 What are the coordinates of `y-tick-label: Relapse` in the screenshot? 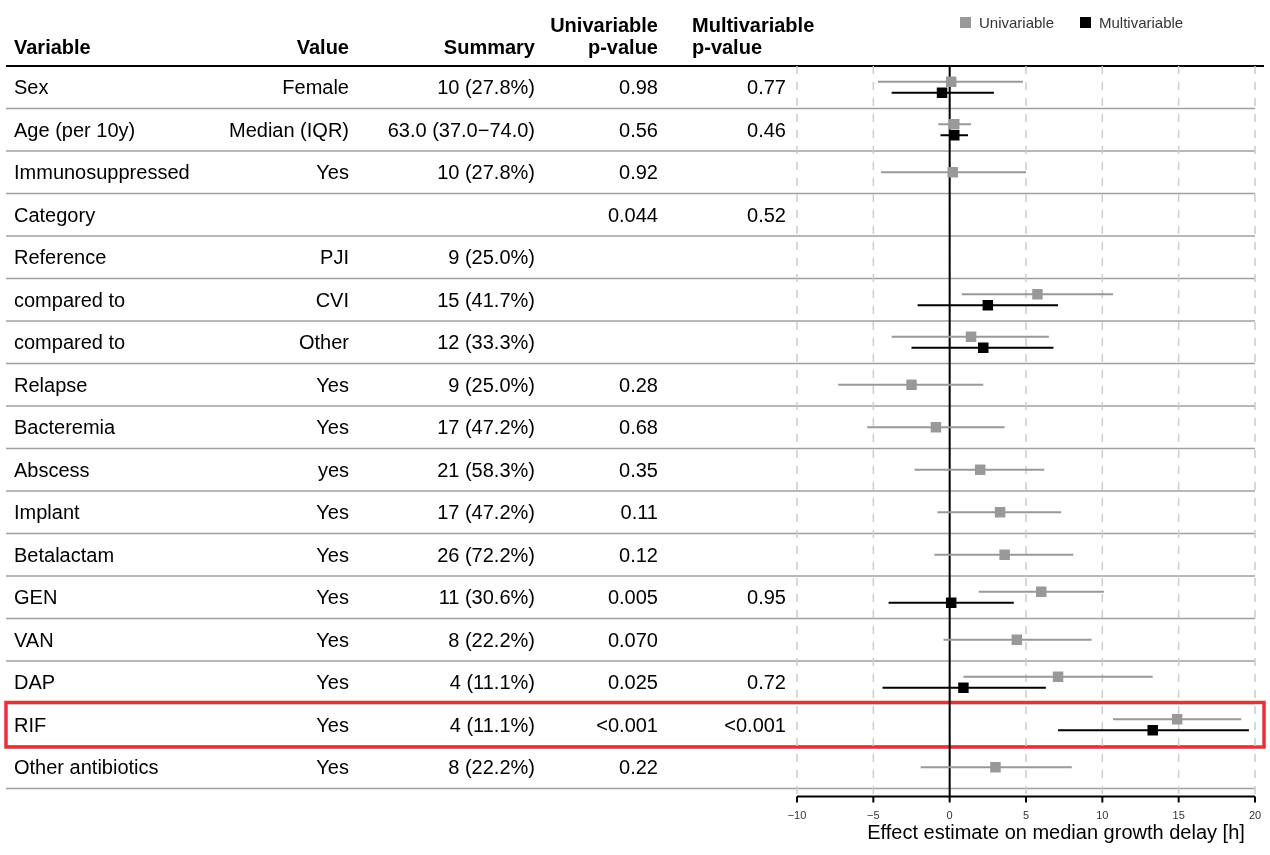 It's located at (51, 384).